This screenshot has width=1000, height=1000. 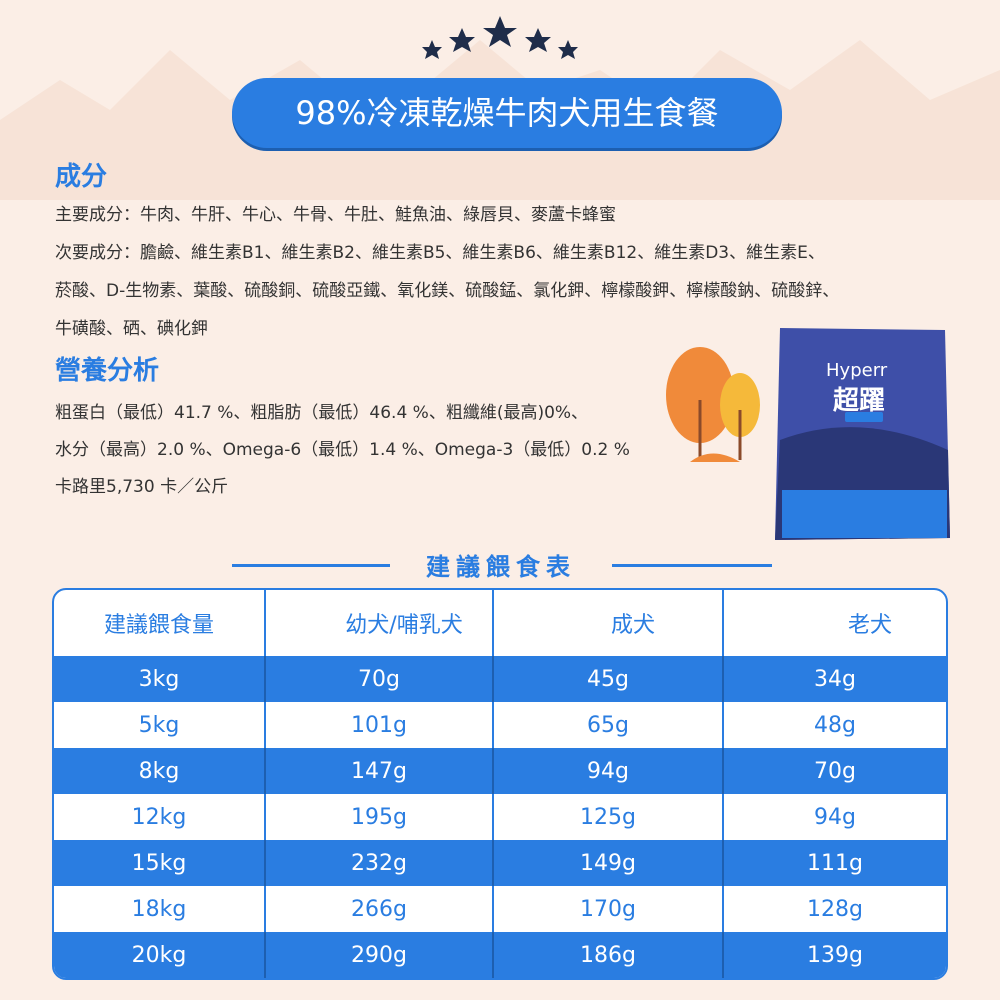 What do you see at coordinates (131, 329) in the screenshot?
I see `ingredient-line: 牛磺酸、硒、碘化鉀` at bounding box center [131, 329].